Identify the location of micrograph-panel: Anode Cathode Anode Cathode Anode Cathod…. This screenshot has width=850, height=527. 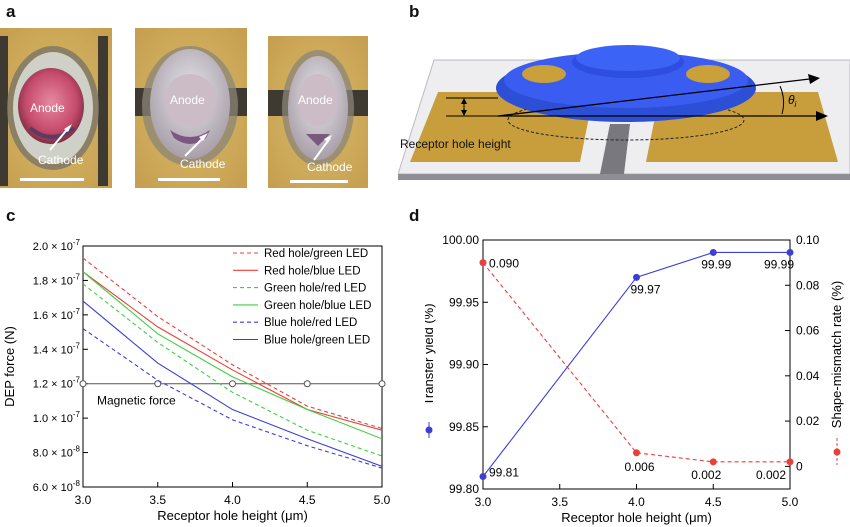
(184, 108).